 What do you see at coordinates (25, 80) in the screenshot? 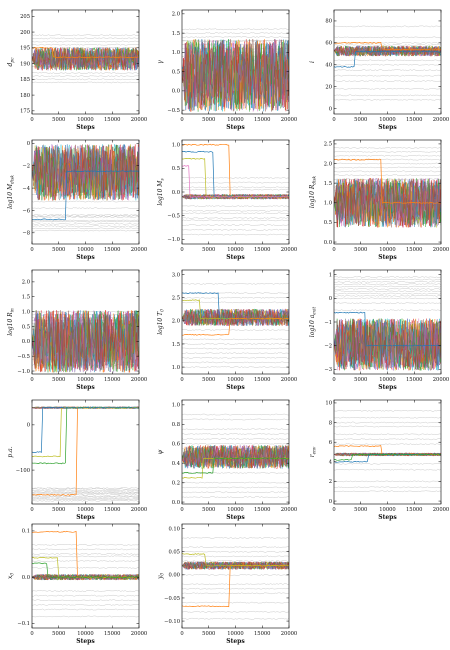
I see `y-tick-label: 185` at bounding box center [25, 80].